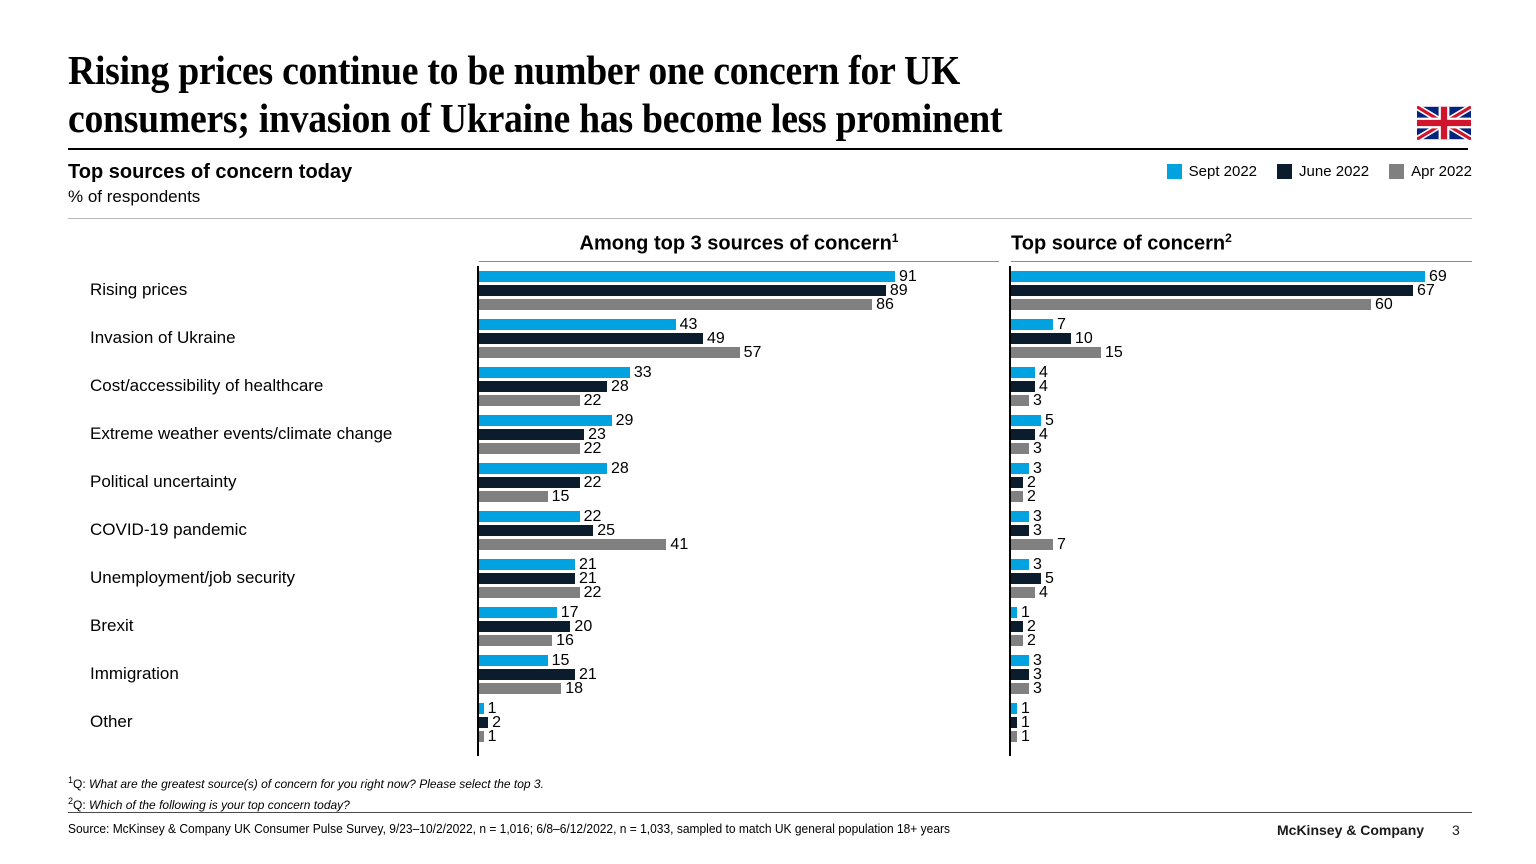 The height and width of the screenshot is (864, 1536). What do you see at coordinates (1223, 171) in the screenshot?
I see `legend-label: Sept 2022` at bounding box center [1223, 171].